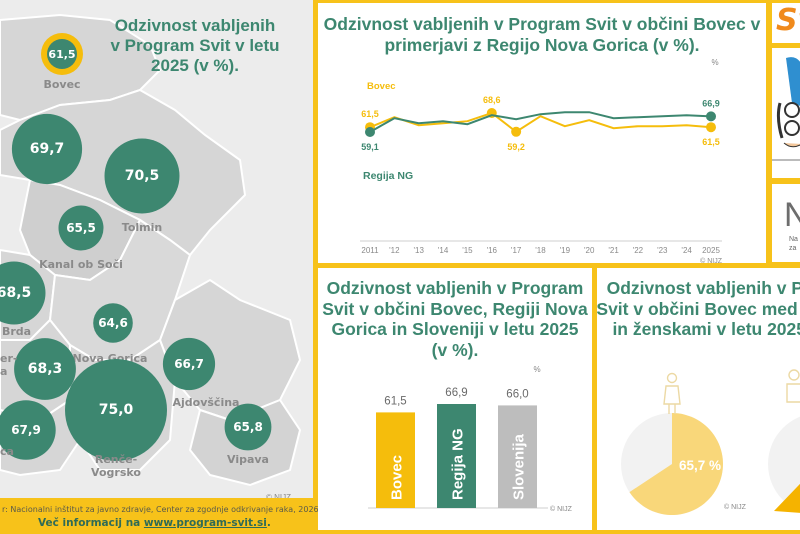  Describe the element at coordinates (561, 509) in the screenshot. I see `bar-chart-copyright: © NIJZ` at that location.